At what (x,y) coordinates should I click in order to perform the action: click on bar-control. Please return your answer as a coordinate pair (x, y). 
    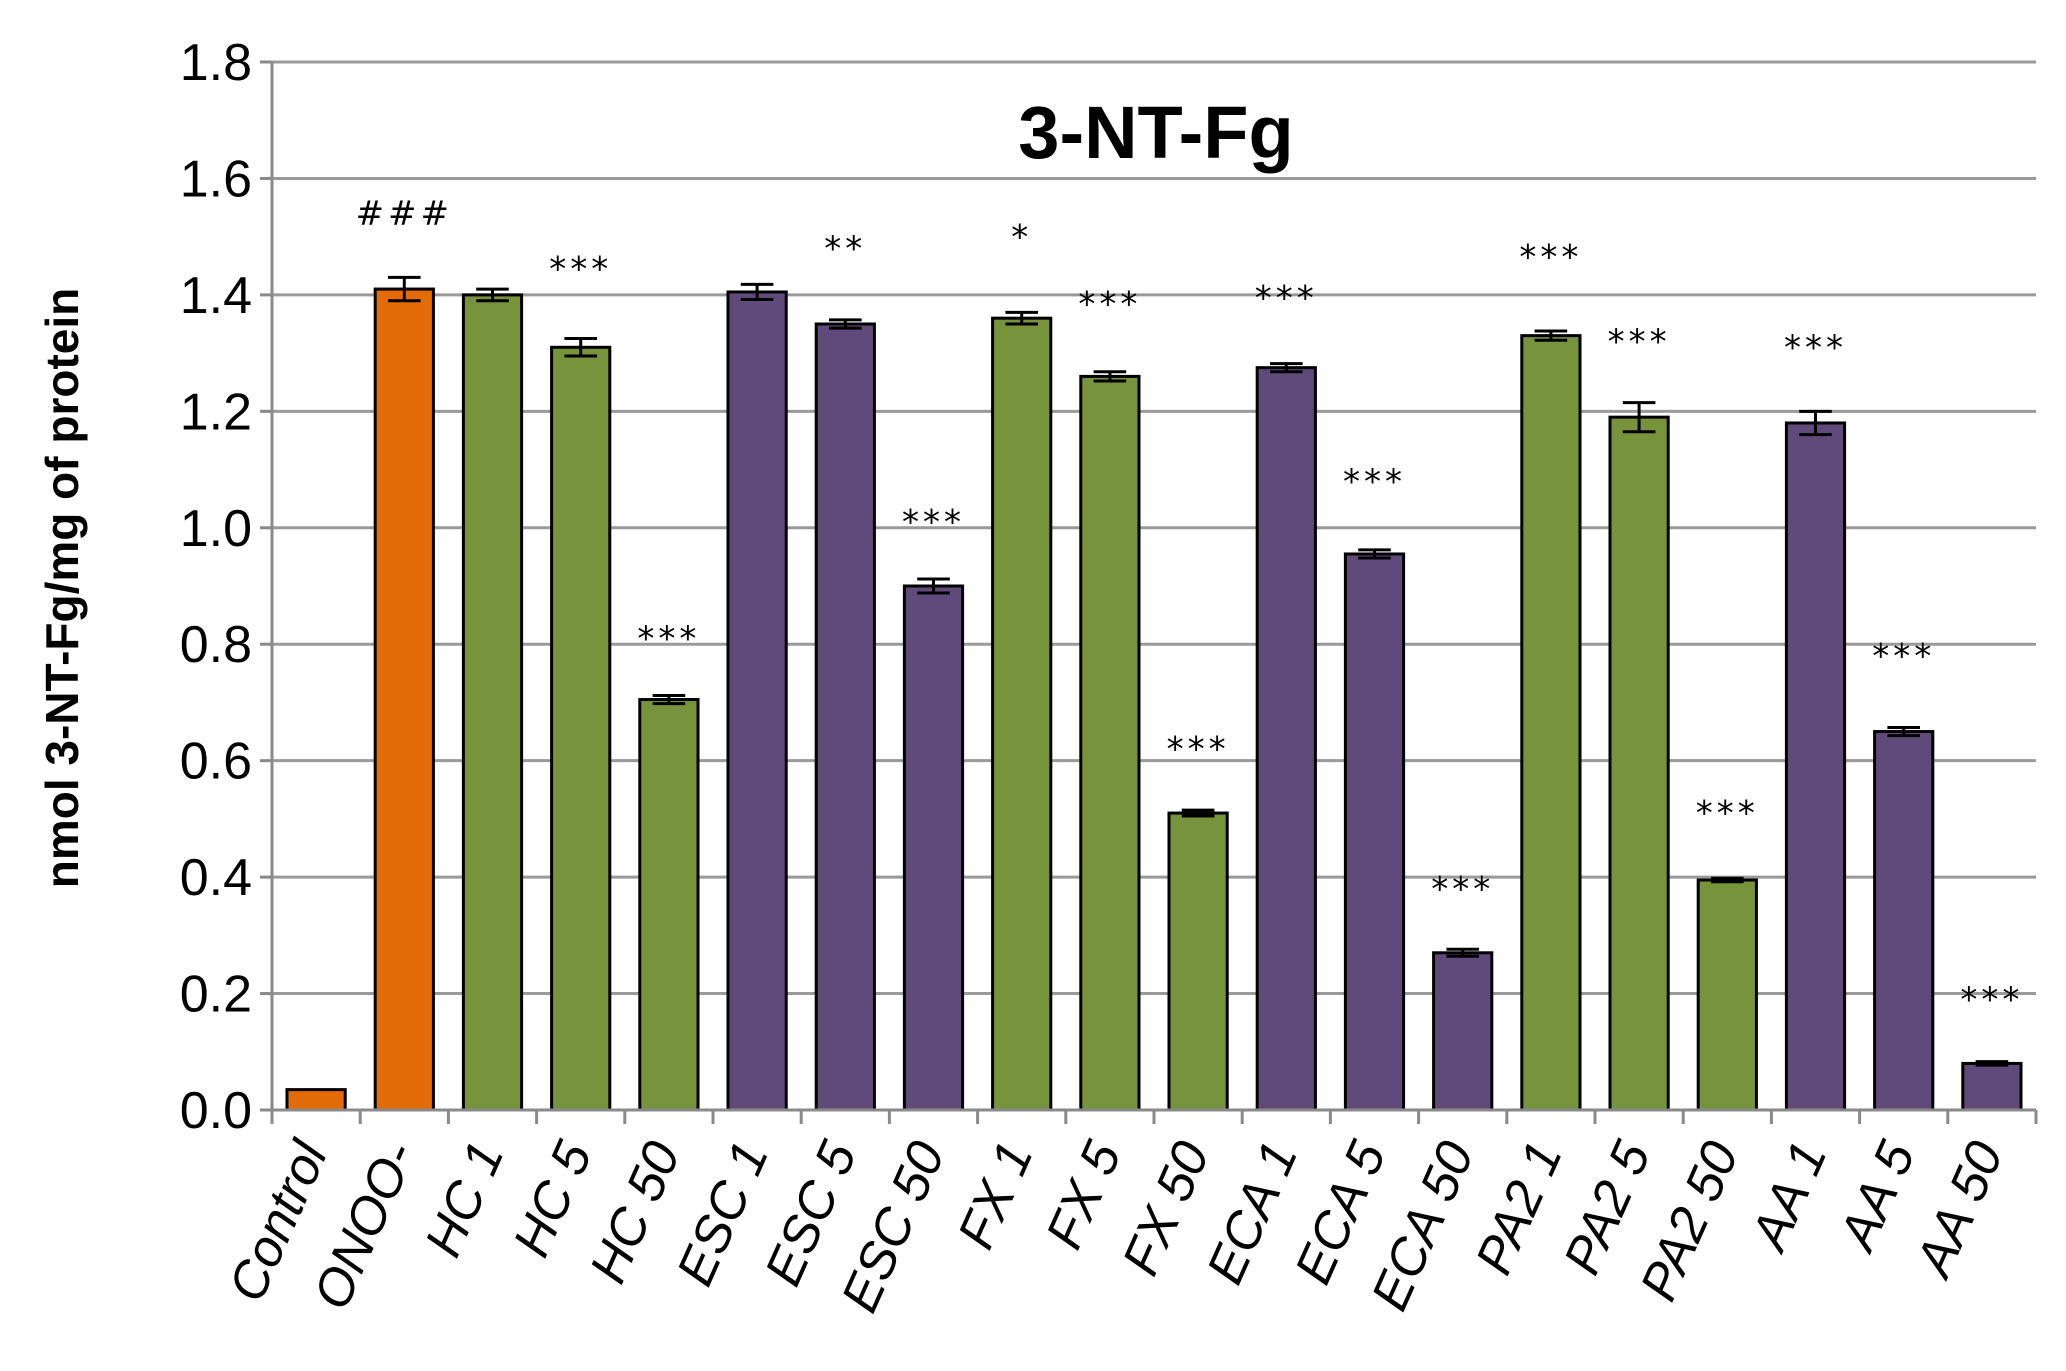
    Looking at the image, I should click on (316, 1100).